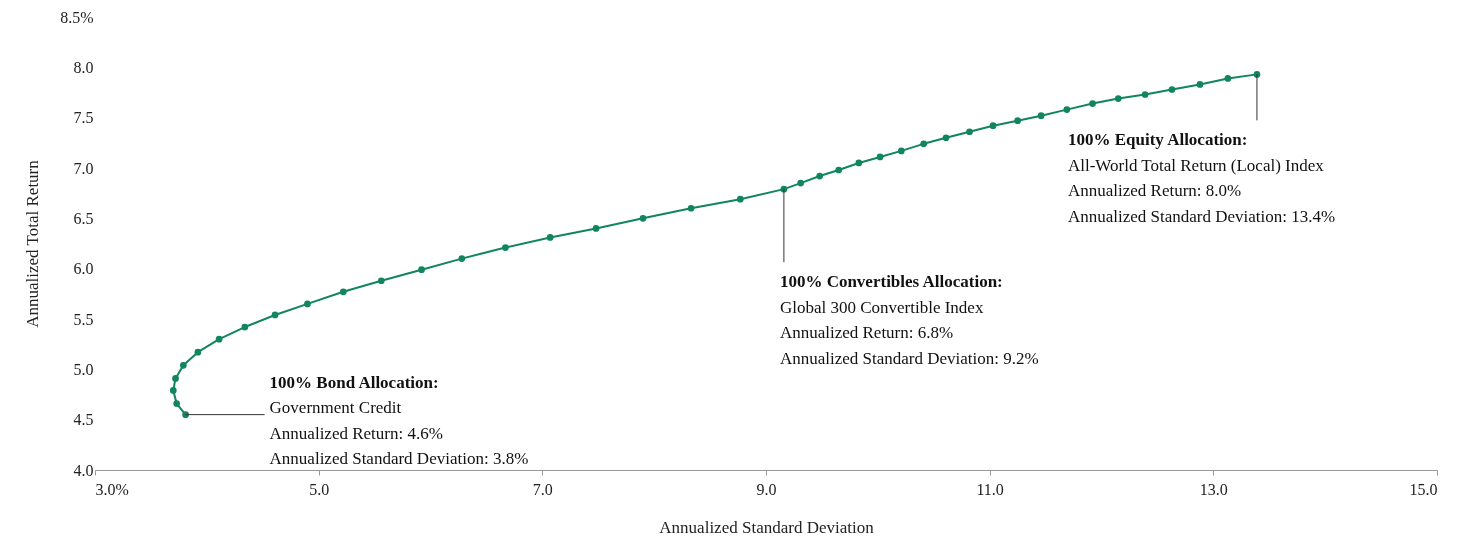  Describe the element at coordinates (83, 118) in the screenshot. I see `y-tick-label: 7.5` at that location.